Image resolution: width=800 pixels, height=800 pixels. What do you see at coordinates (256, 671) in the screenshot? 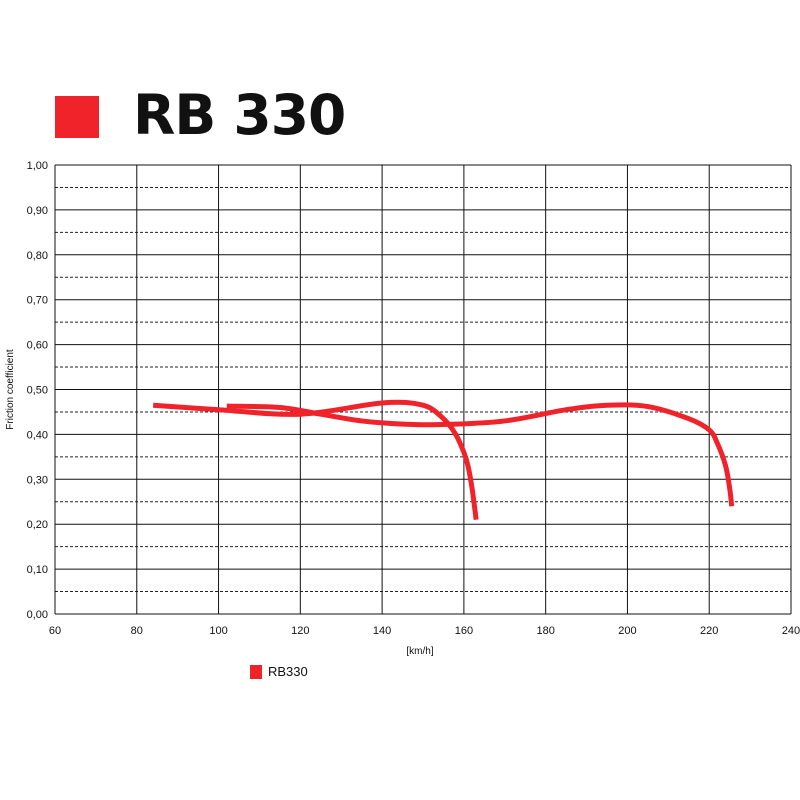
I see `legend-swatch-rb330` at bounding box center [256, 671].